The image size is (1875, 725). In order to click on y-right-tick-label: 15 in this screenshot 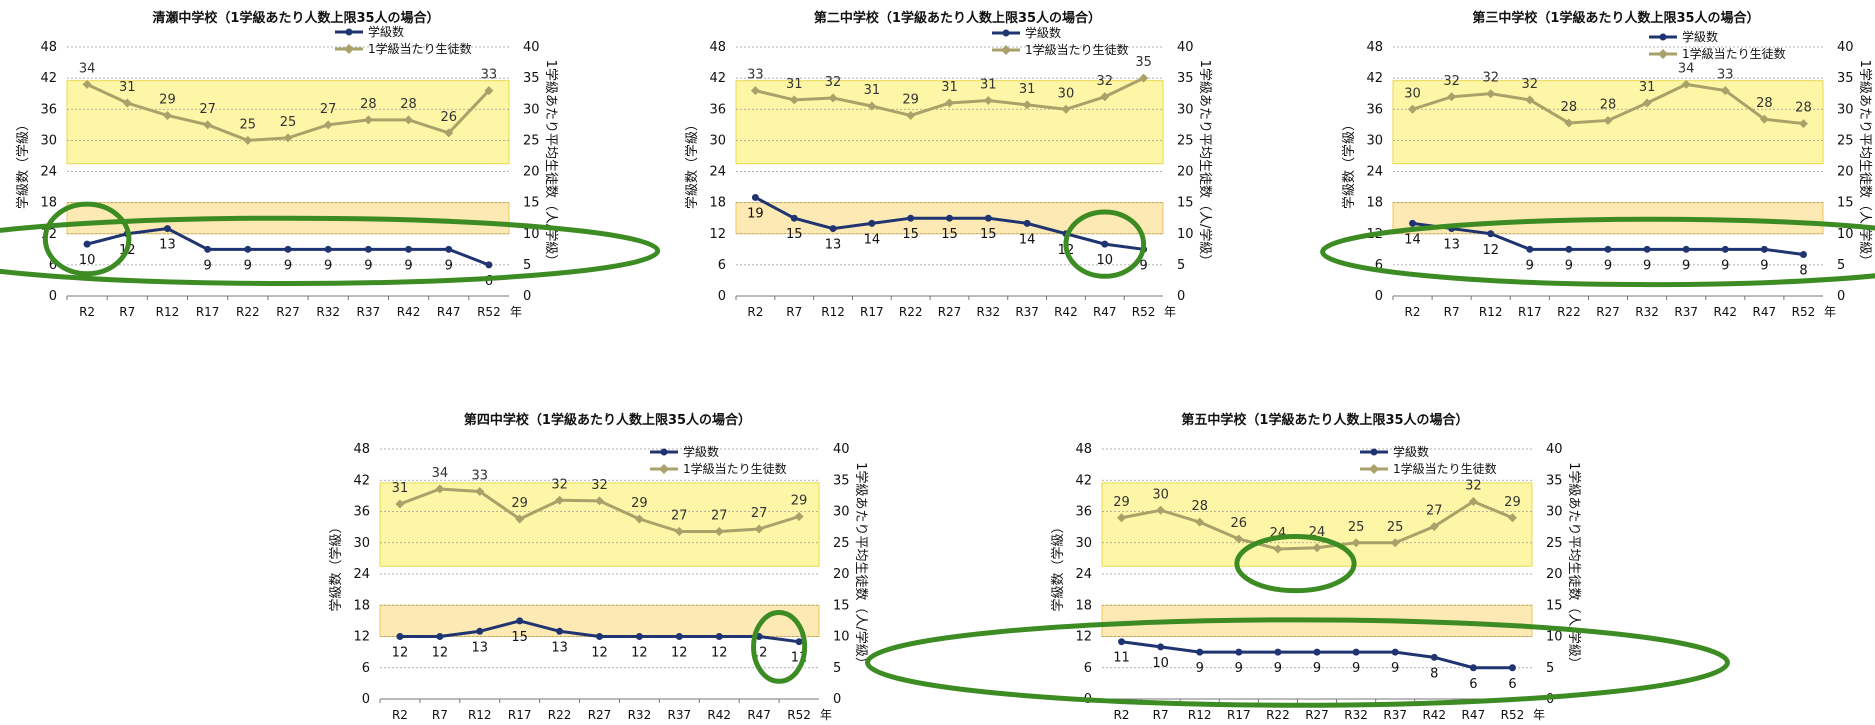, I will do `click(531, 203)`.